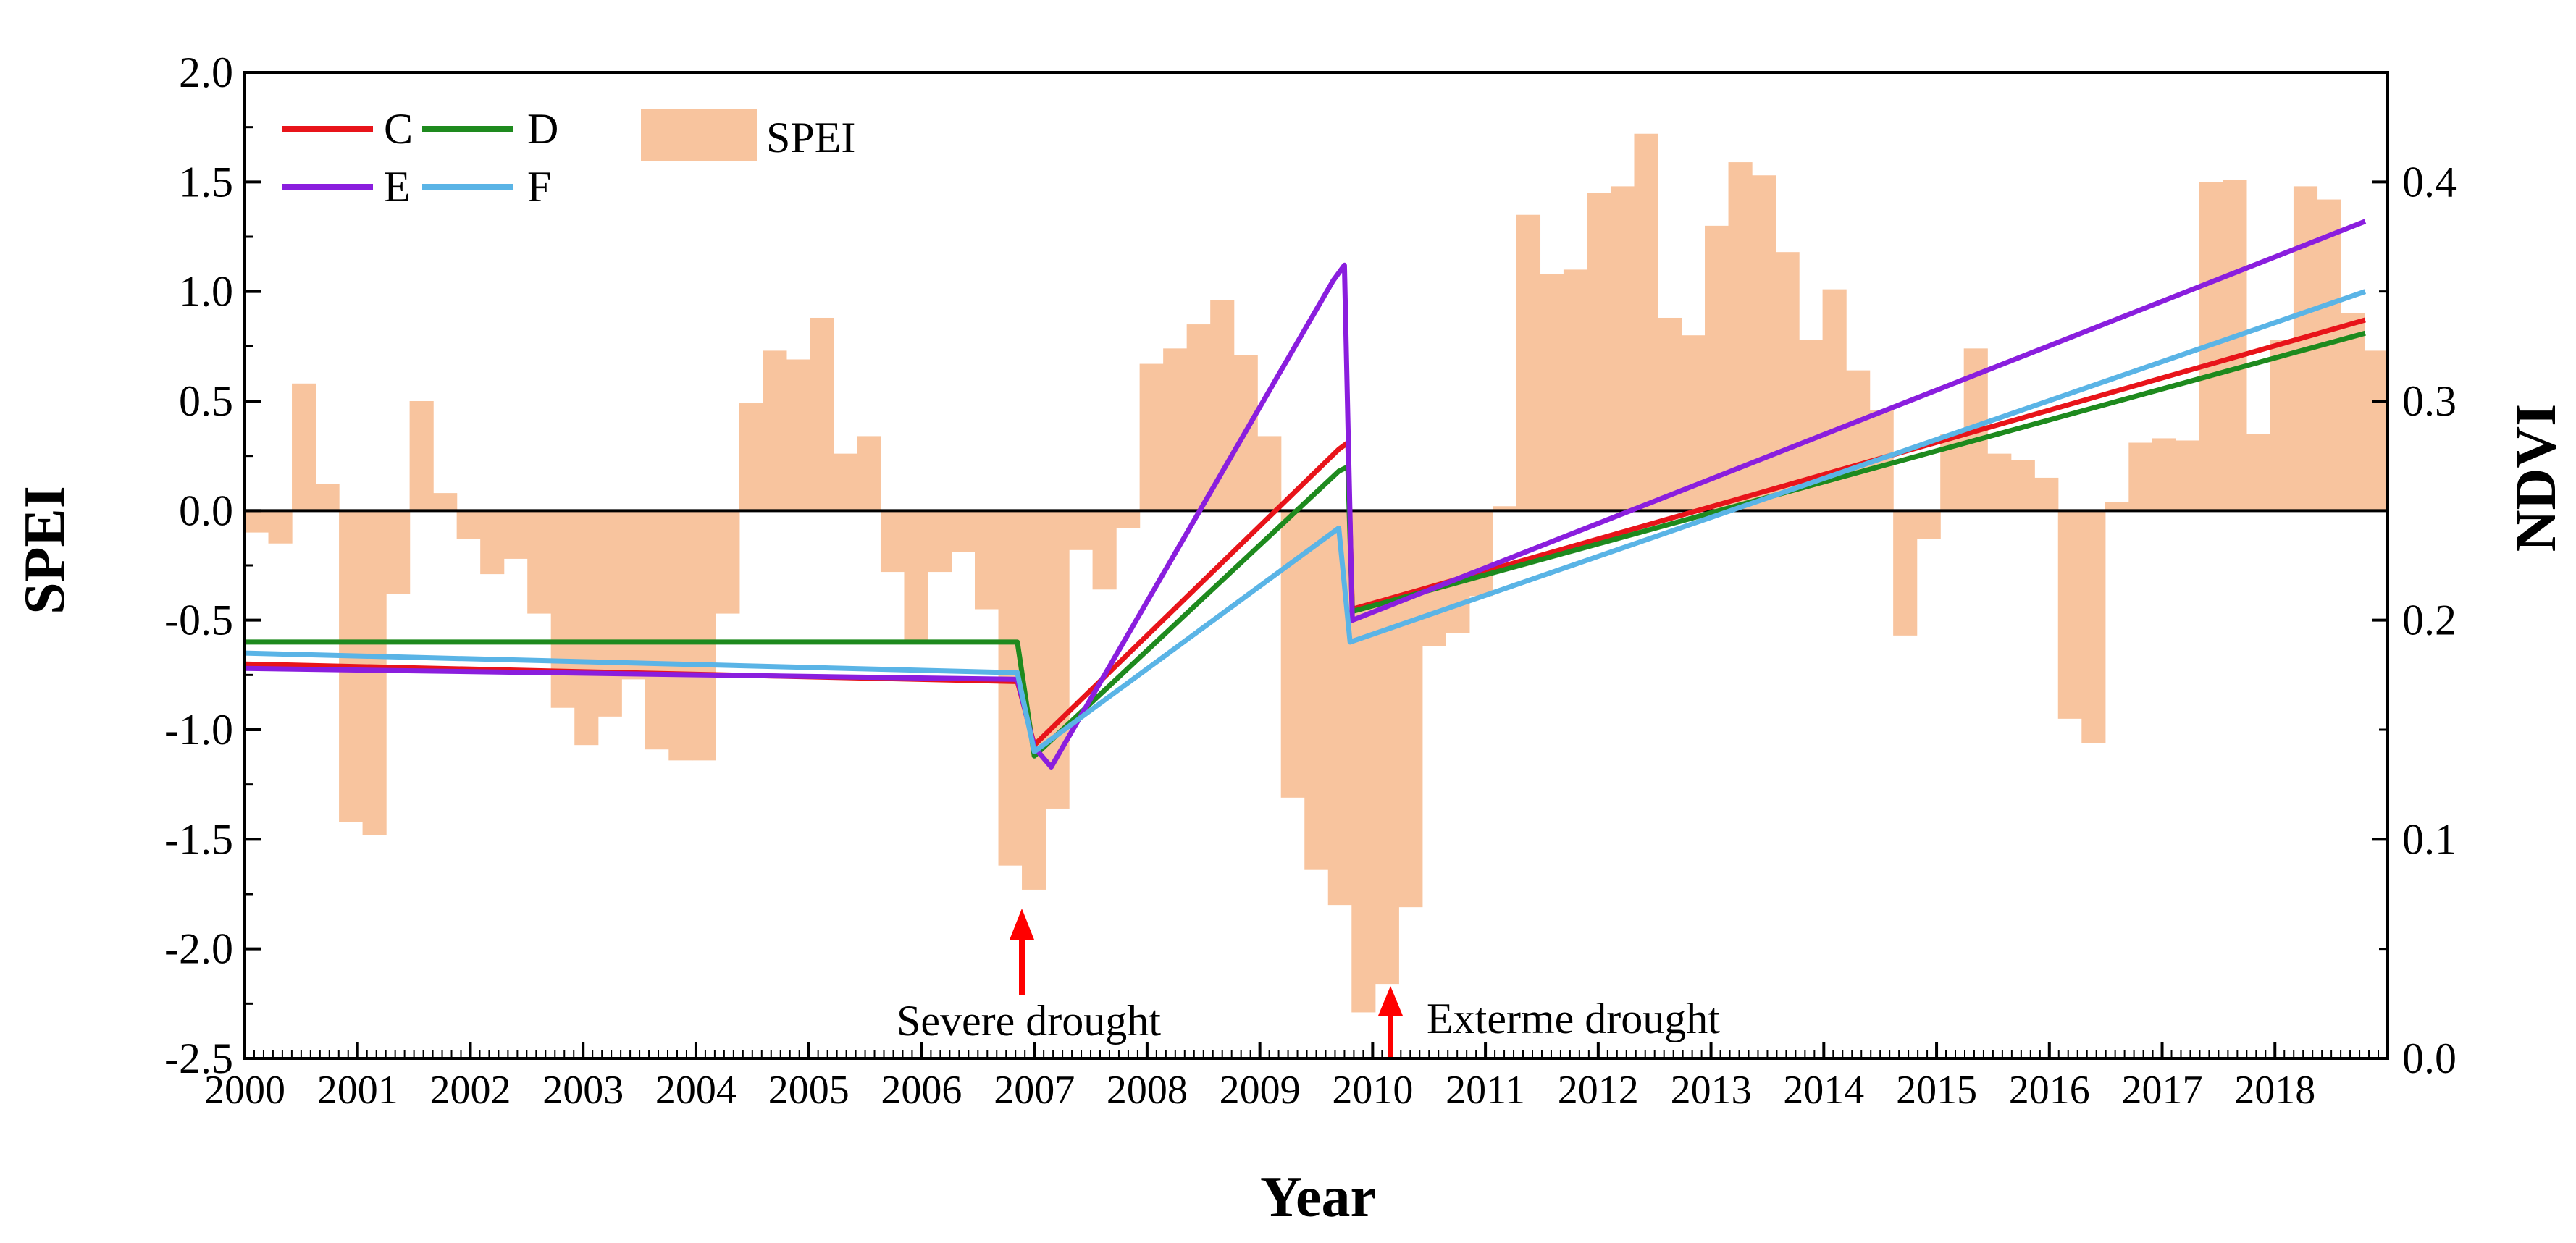 Image resolution: width=2576 pixels, height=1243 pixels. Describe the element at coordinates (1485, 1090) in the screenshot. I see `x-tick-label: 2011` at that location.